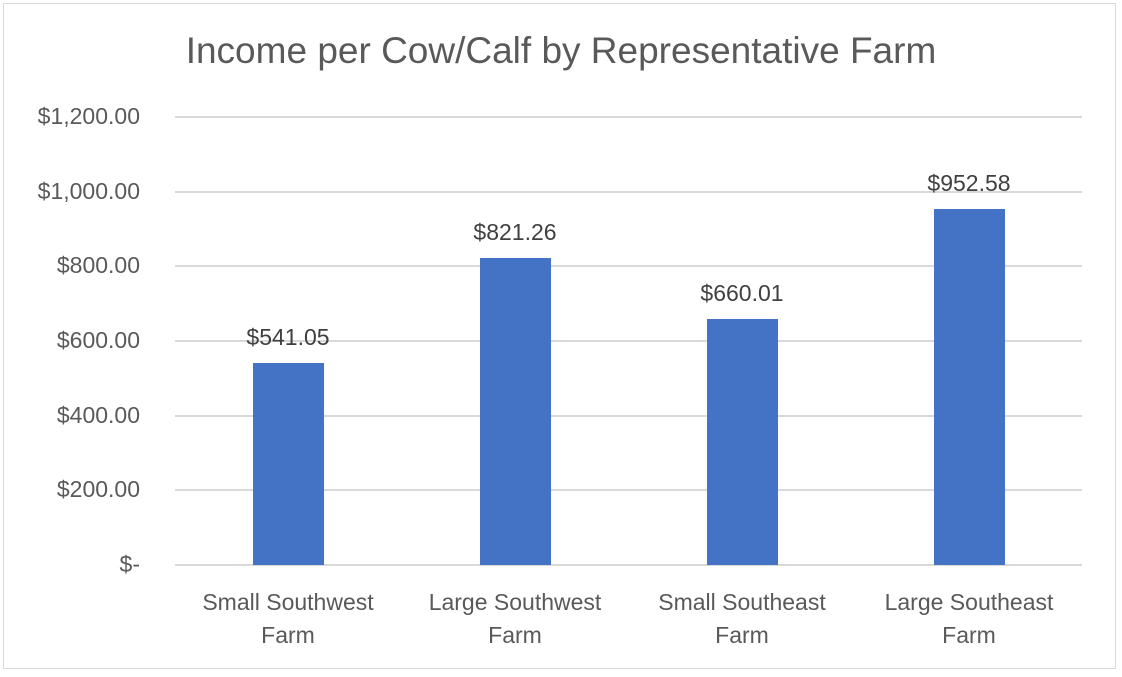 The width and height of the screenshot is (1122, 677). What do you see at coordinates (98, 489) in the screenshot?
I see `y-tick-label: $200.00` at bounding box center [98, 489].